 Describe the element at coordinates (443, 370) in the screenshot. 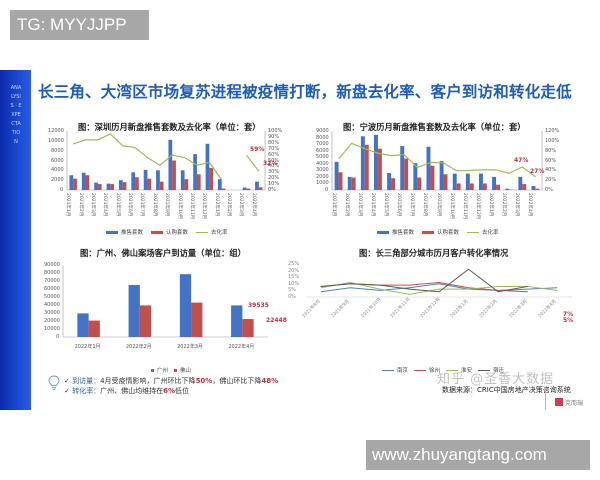

I see `chart4-legend: 南京 徐州 淮安 宿迁` at that location.